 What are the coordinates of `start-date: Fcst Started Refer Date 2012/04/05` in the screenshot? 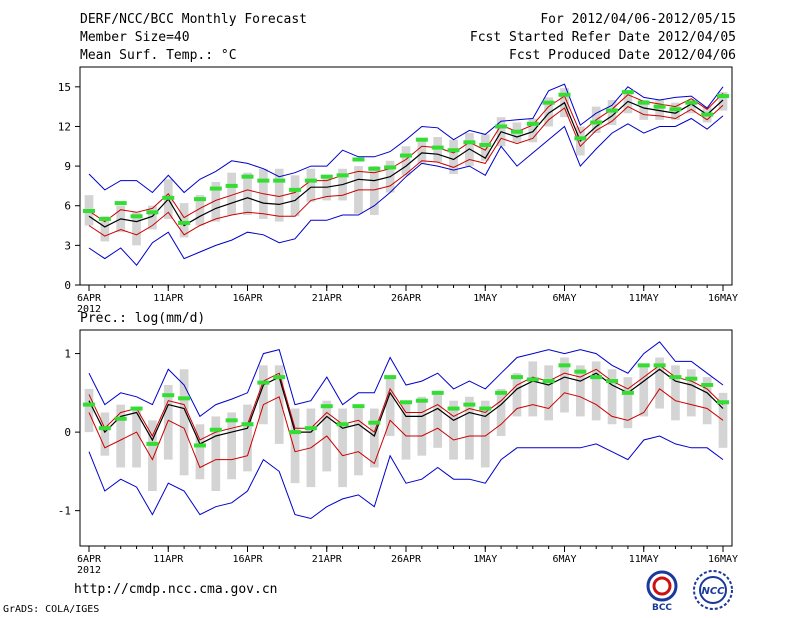 It's located at (602, 37).